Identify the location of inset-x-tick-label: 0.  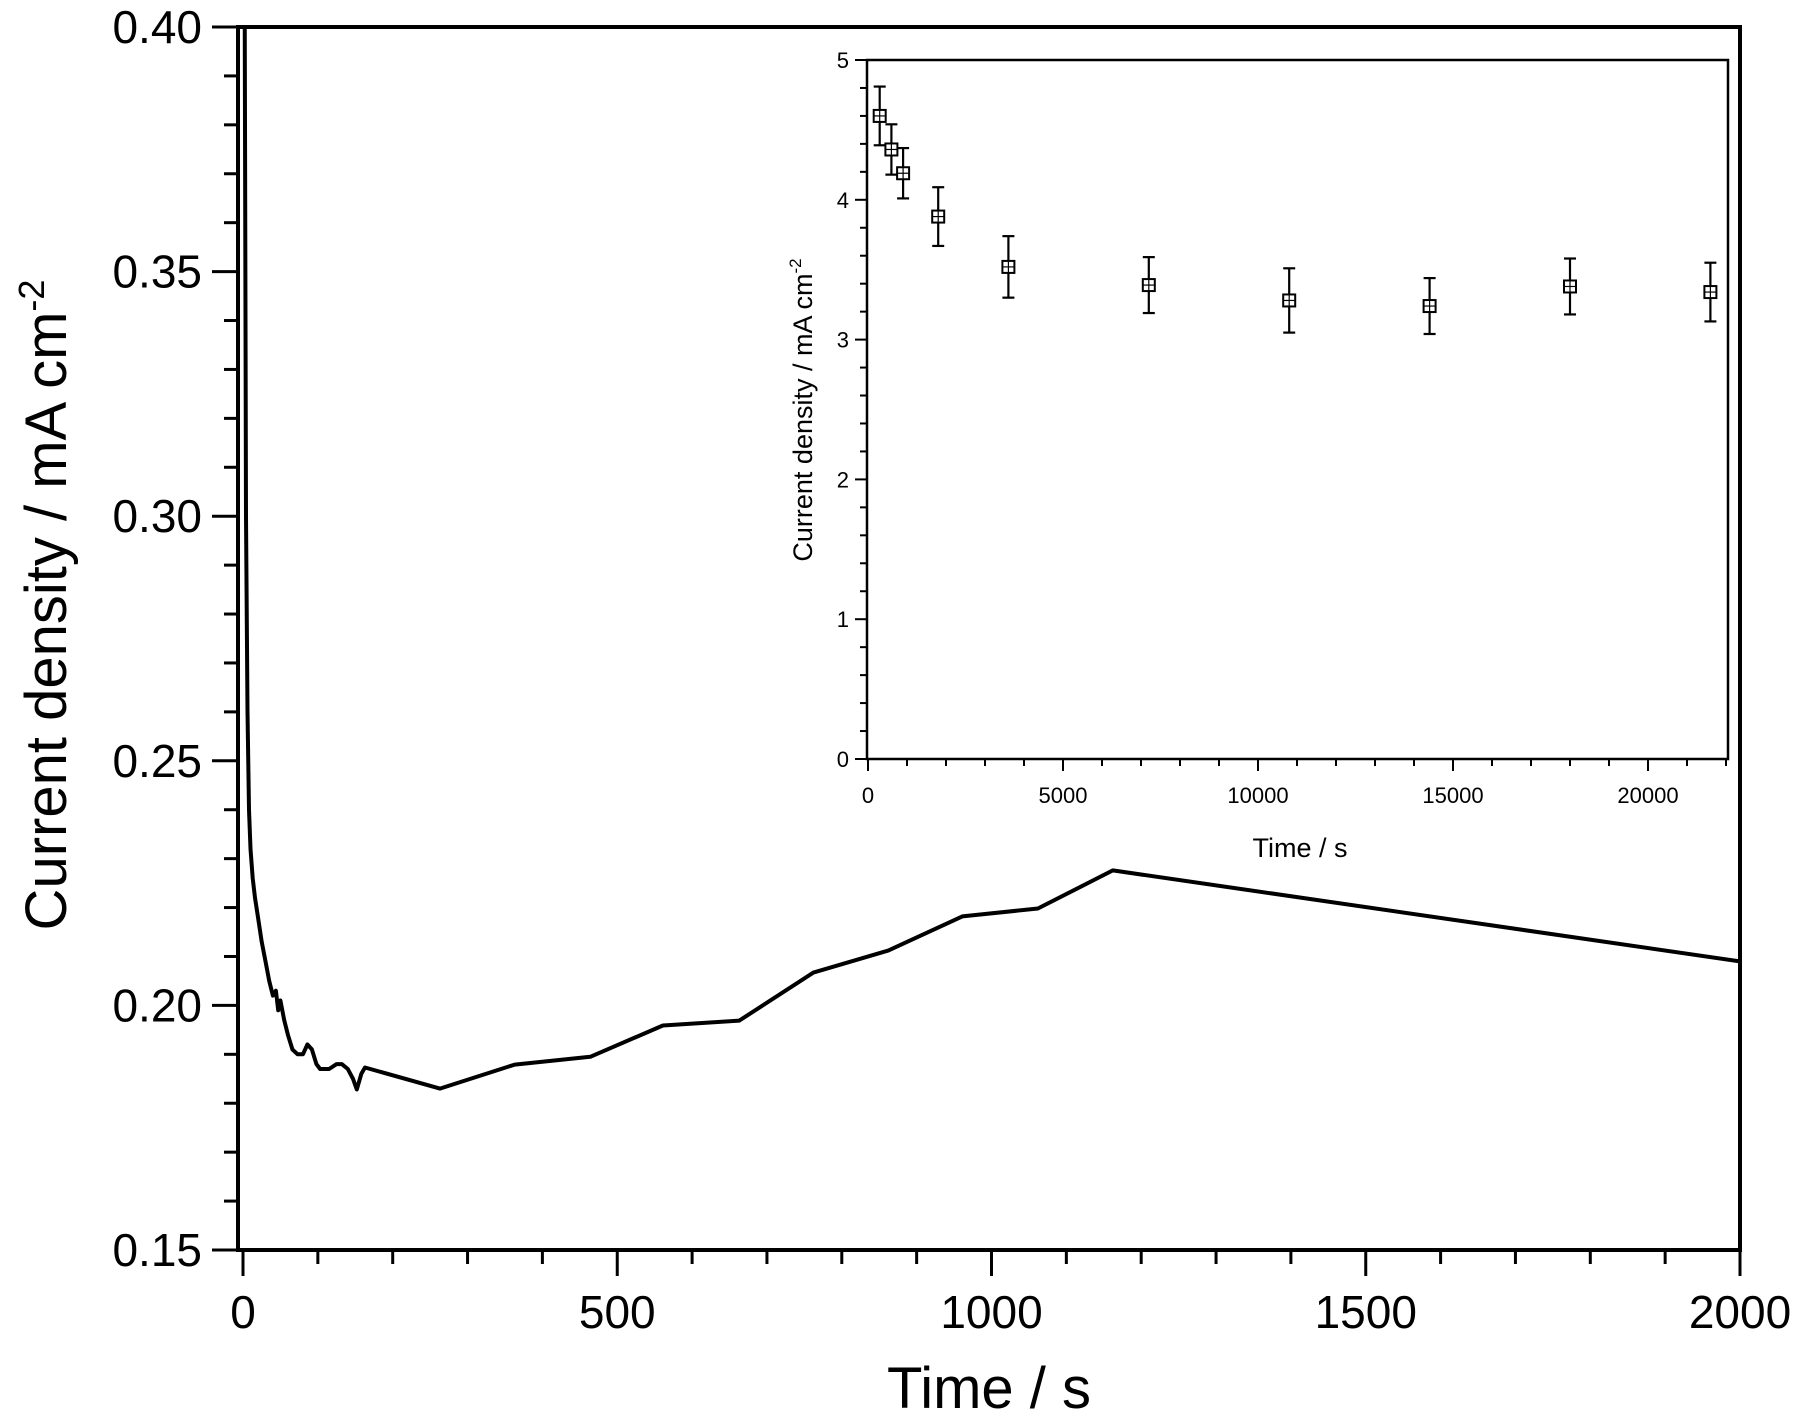
(868, 795).